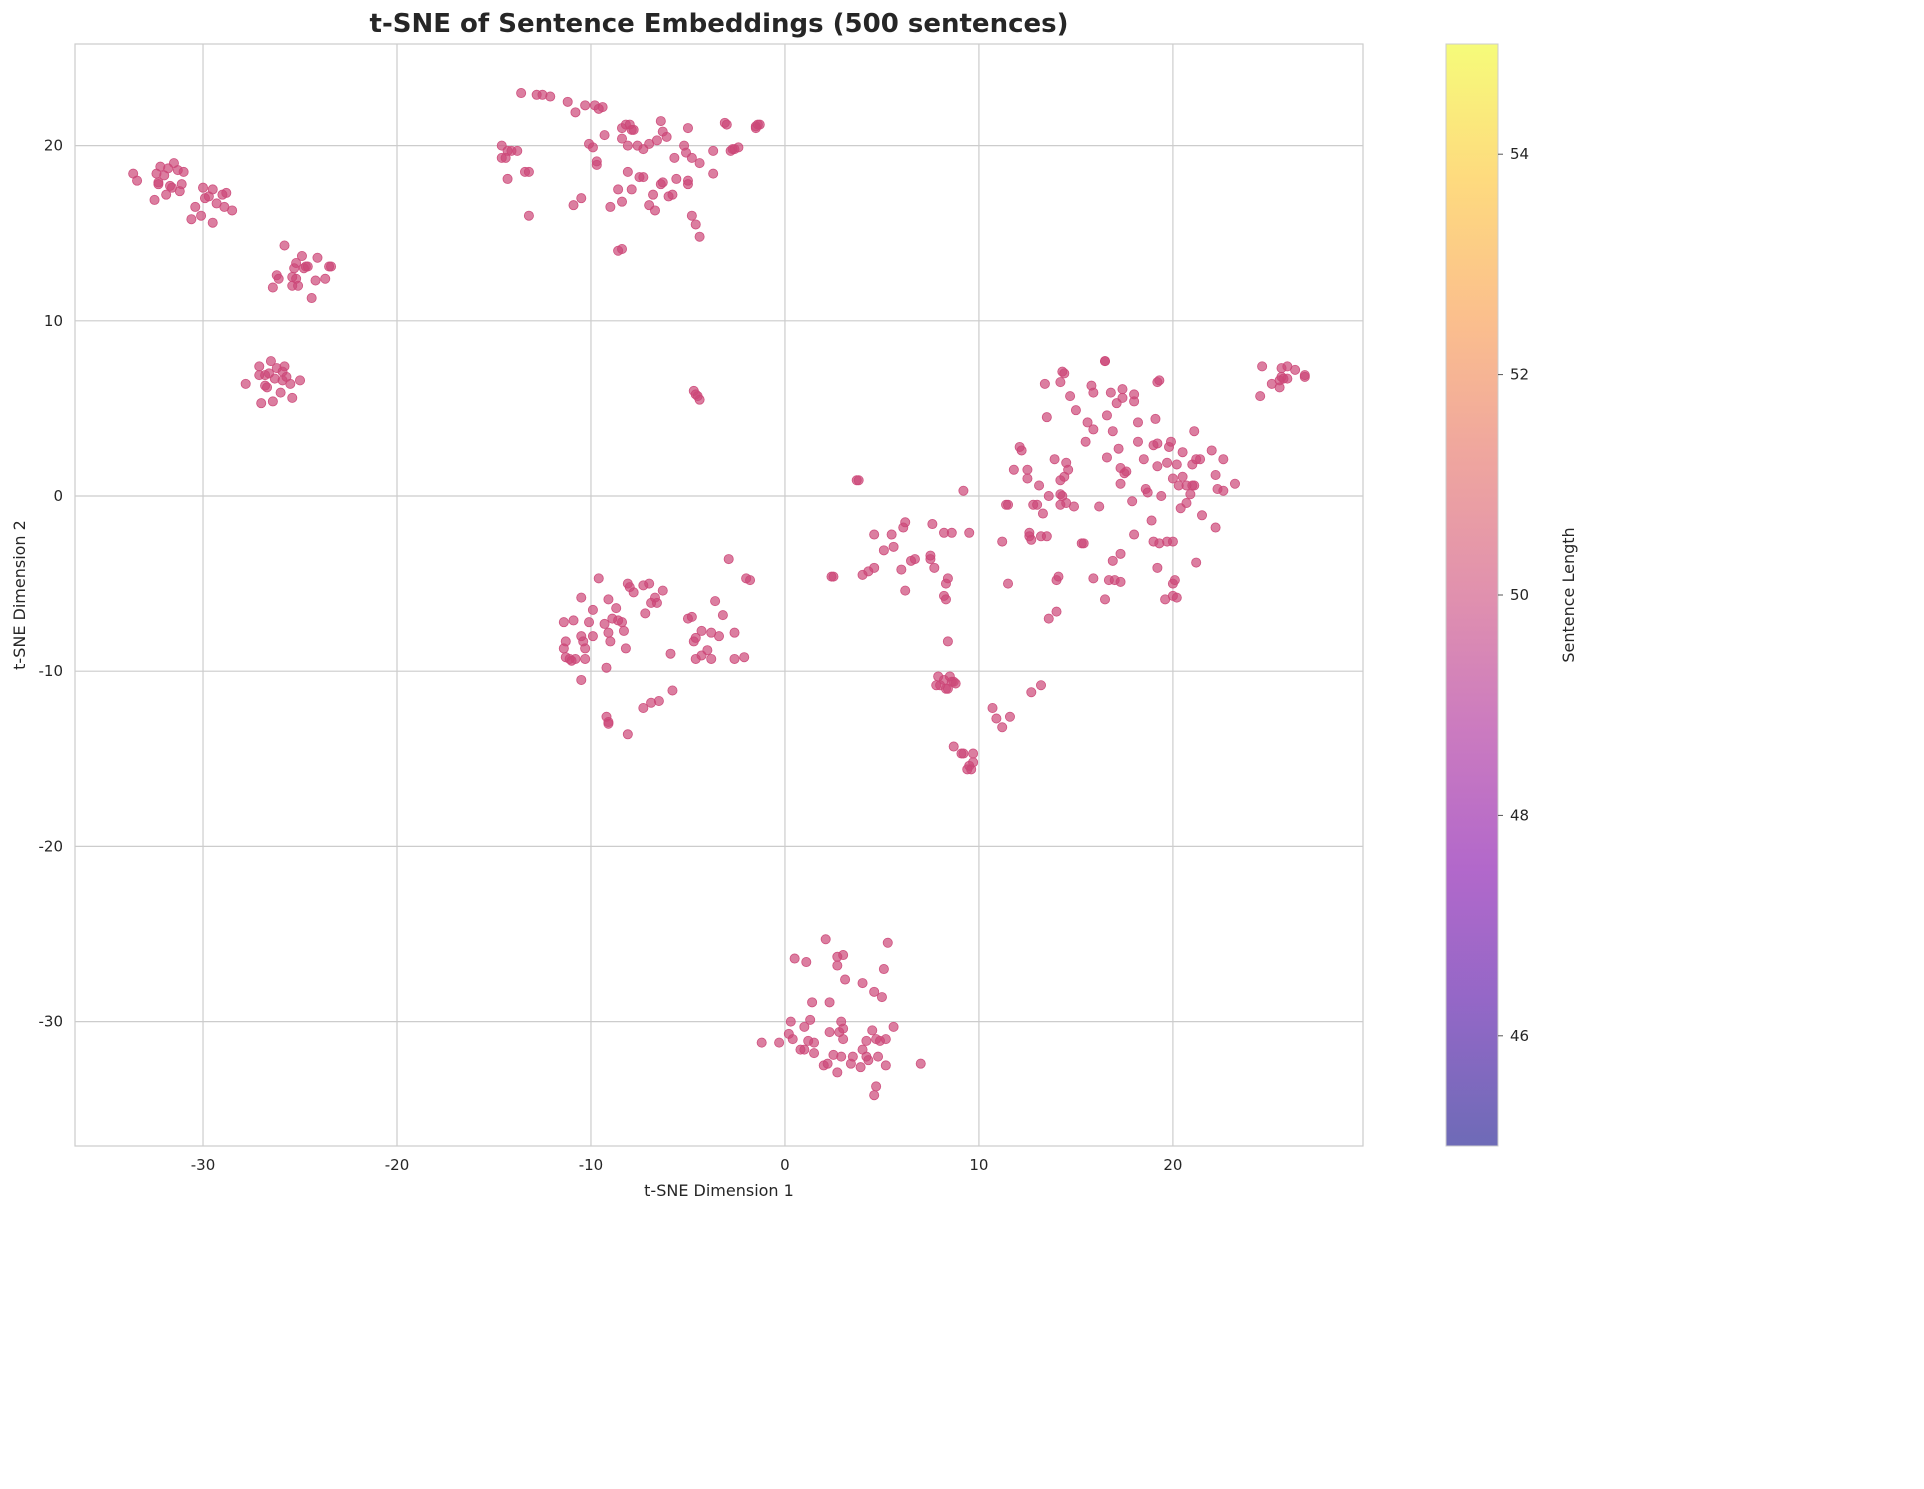 Image resolution: width=1924 pixels, height=1489 pixels. Describe the element at coordinates (203, 1165) in the screenshot. I see `x-tick-label: -30` at that location.